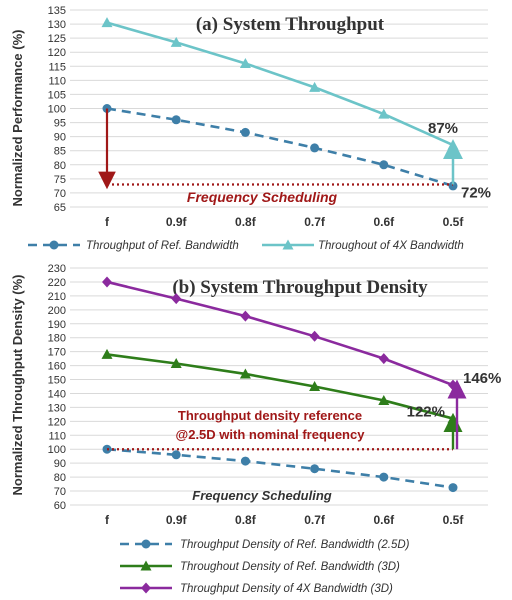 Image resolution: width=512 pixels, height=600 pixels. Describe the element at coordinates (57, 325) in the screenshot. I see `chart-b-y-tick-label: 190` at that location.